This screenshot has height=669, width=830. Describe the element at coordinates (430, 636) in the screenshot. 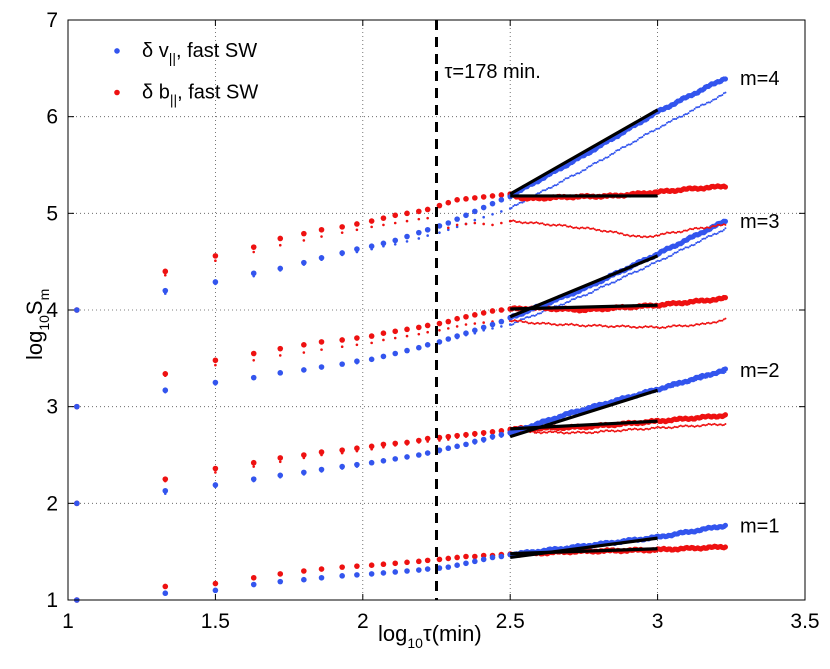

I see `x-axis-label: log10τ(min)` at that location.